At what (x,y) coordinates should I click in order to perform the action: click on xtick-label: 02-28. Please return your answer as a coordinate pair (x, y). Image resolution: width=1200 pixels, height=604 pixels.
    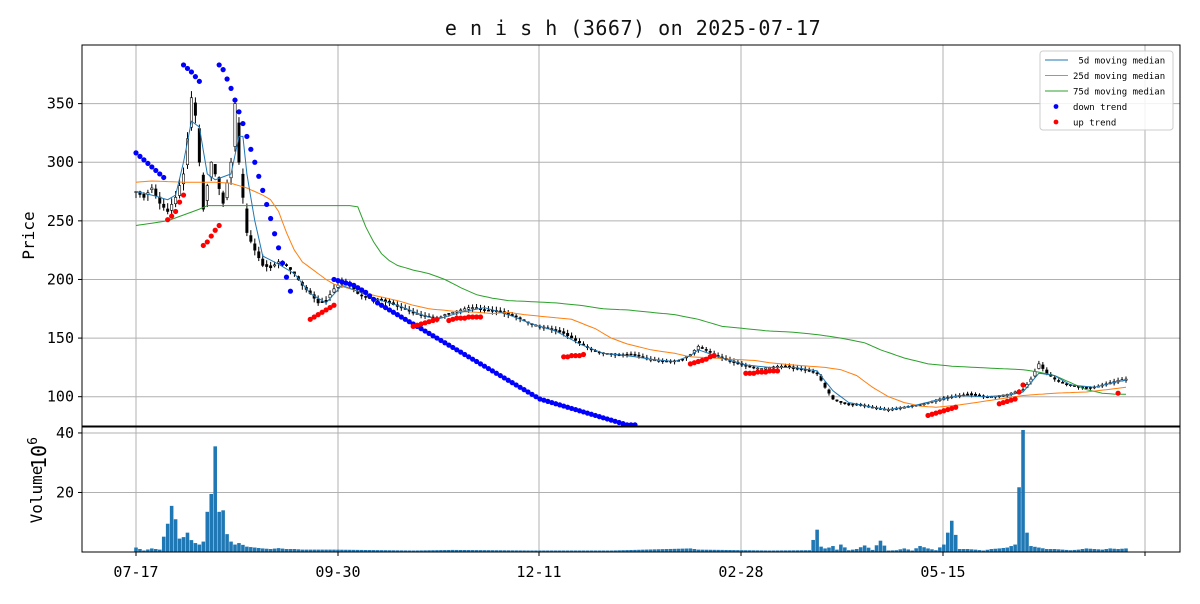
    Looking at the image, I should click on (740, 572).